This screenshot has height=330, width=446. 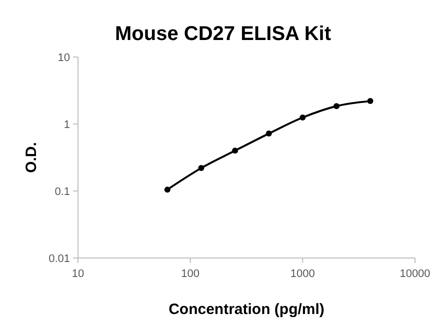 What do you see at coordinates (64, 58) in the screenshot?
I see `y-tick-label: 10` at bounding box center [64, 58].